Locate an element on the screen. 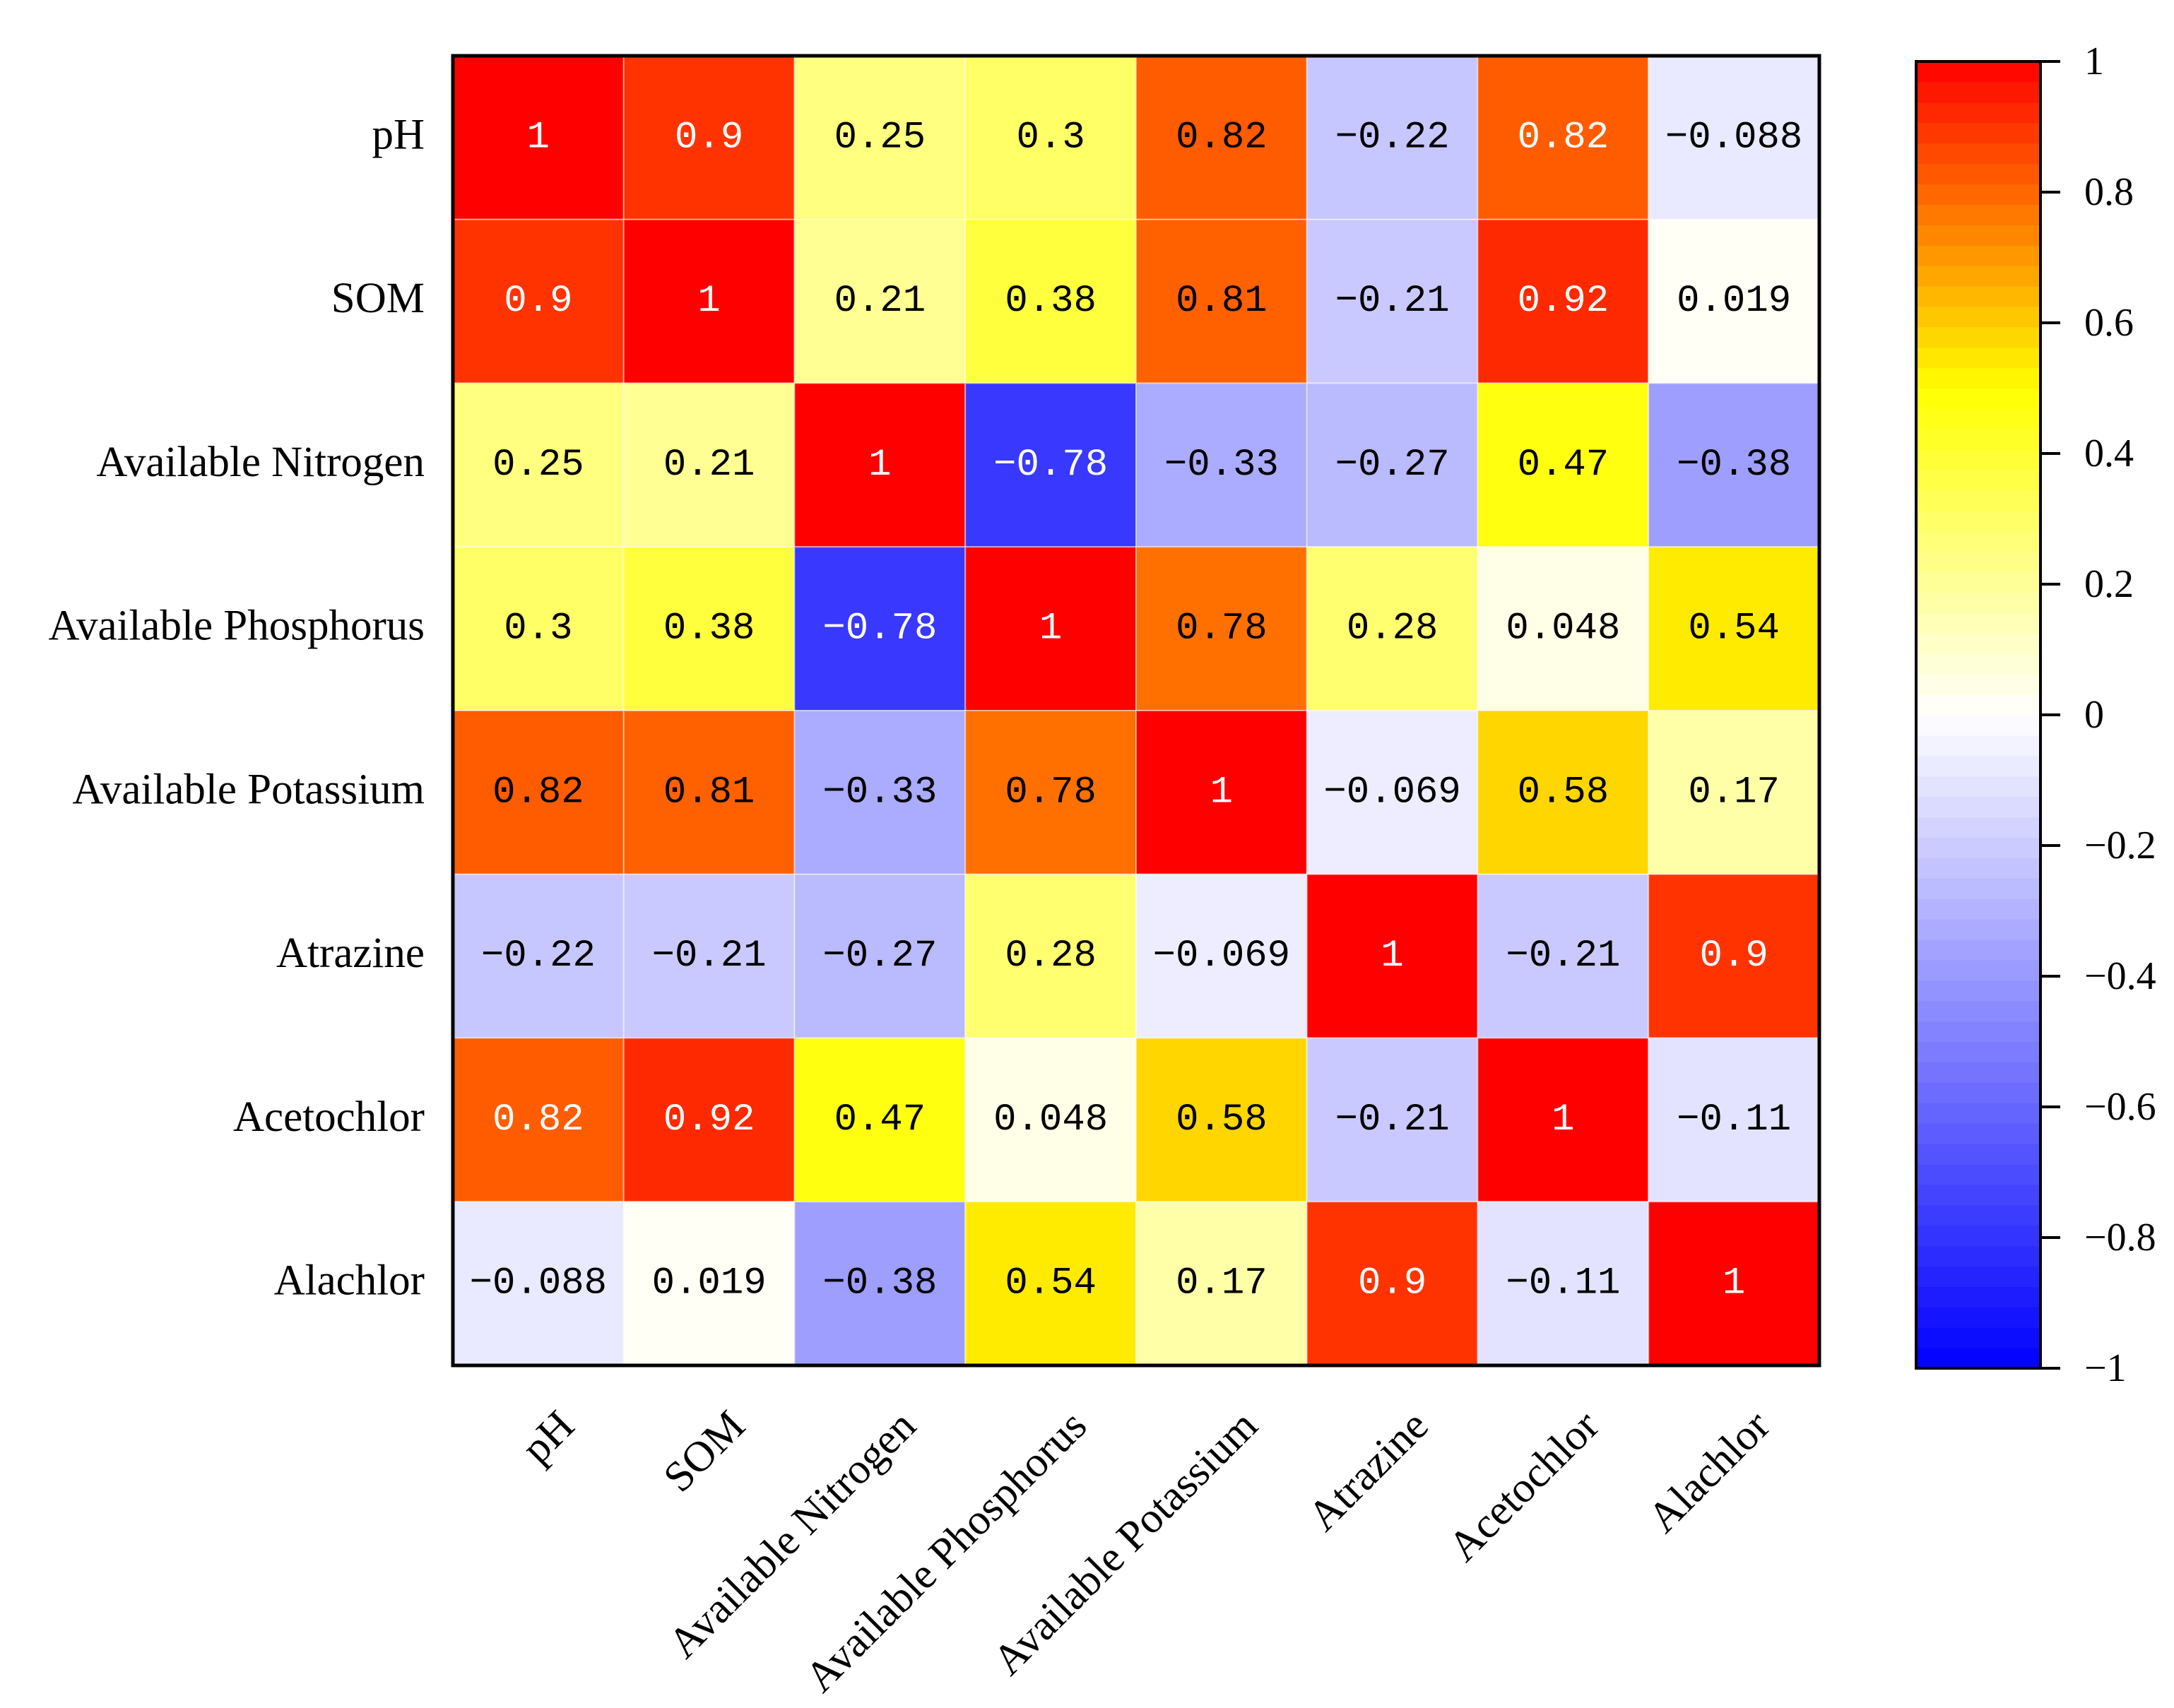  x-tick-label-available-phosphorus: Available Phosphorus is located at coordinates (946, 1552).